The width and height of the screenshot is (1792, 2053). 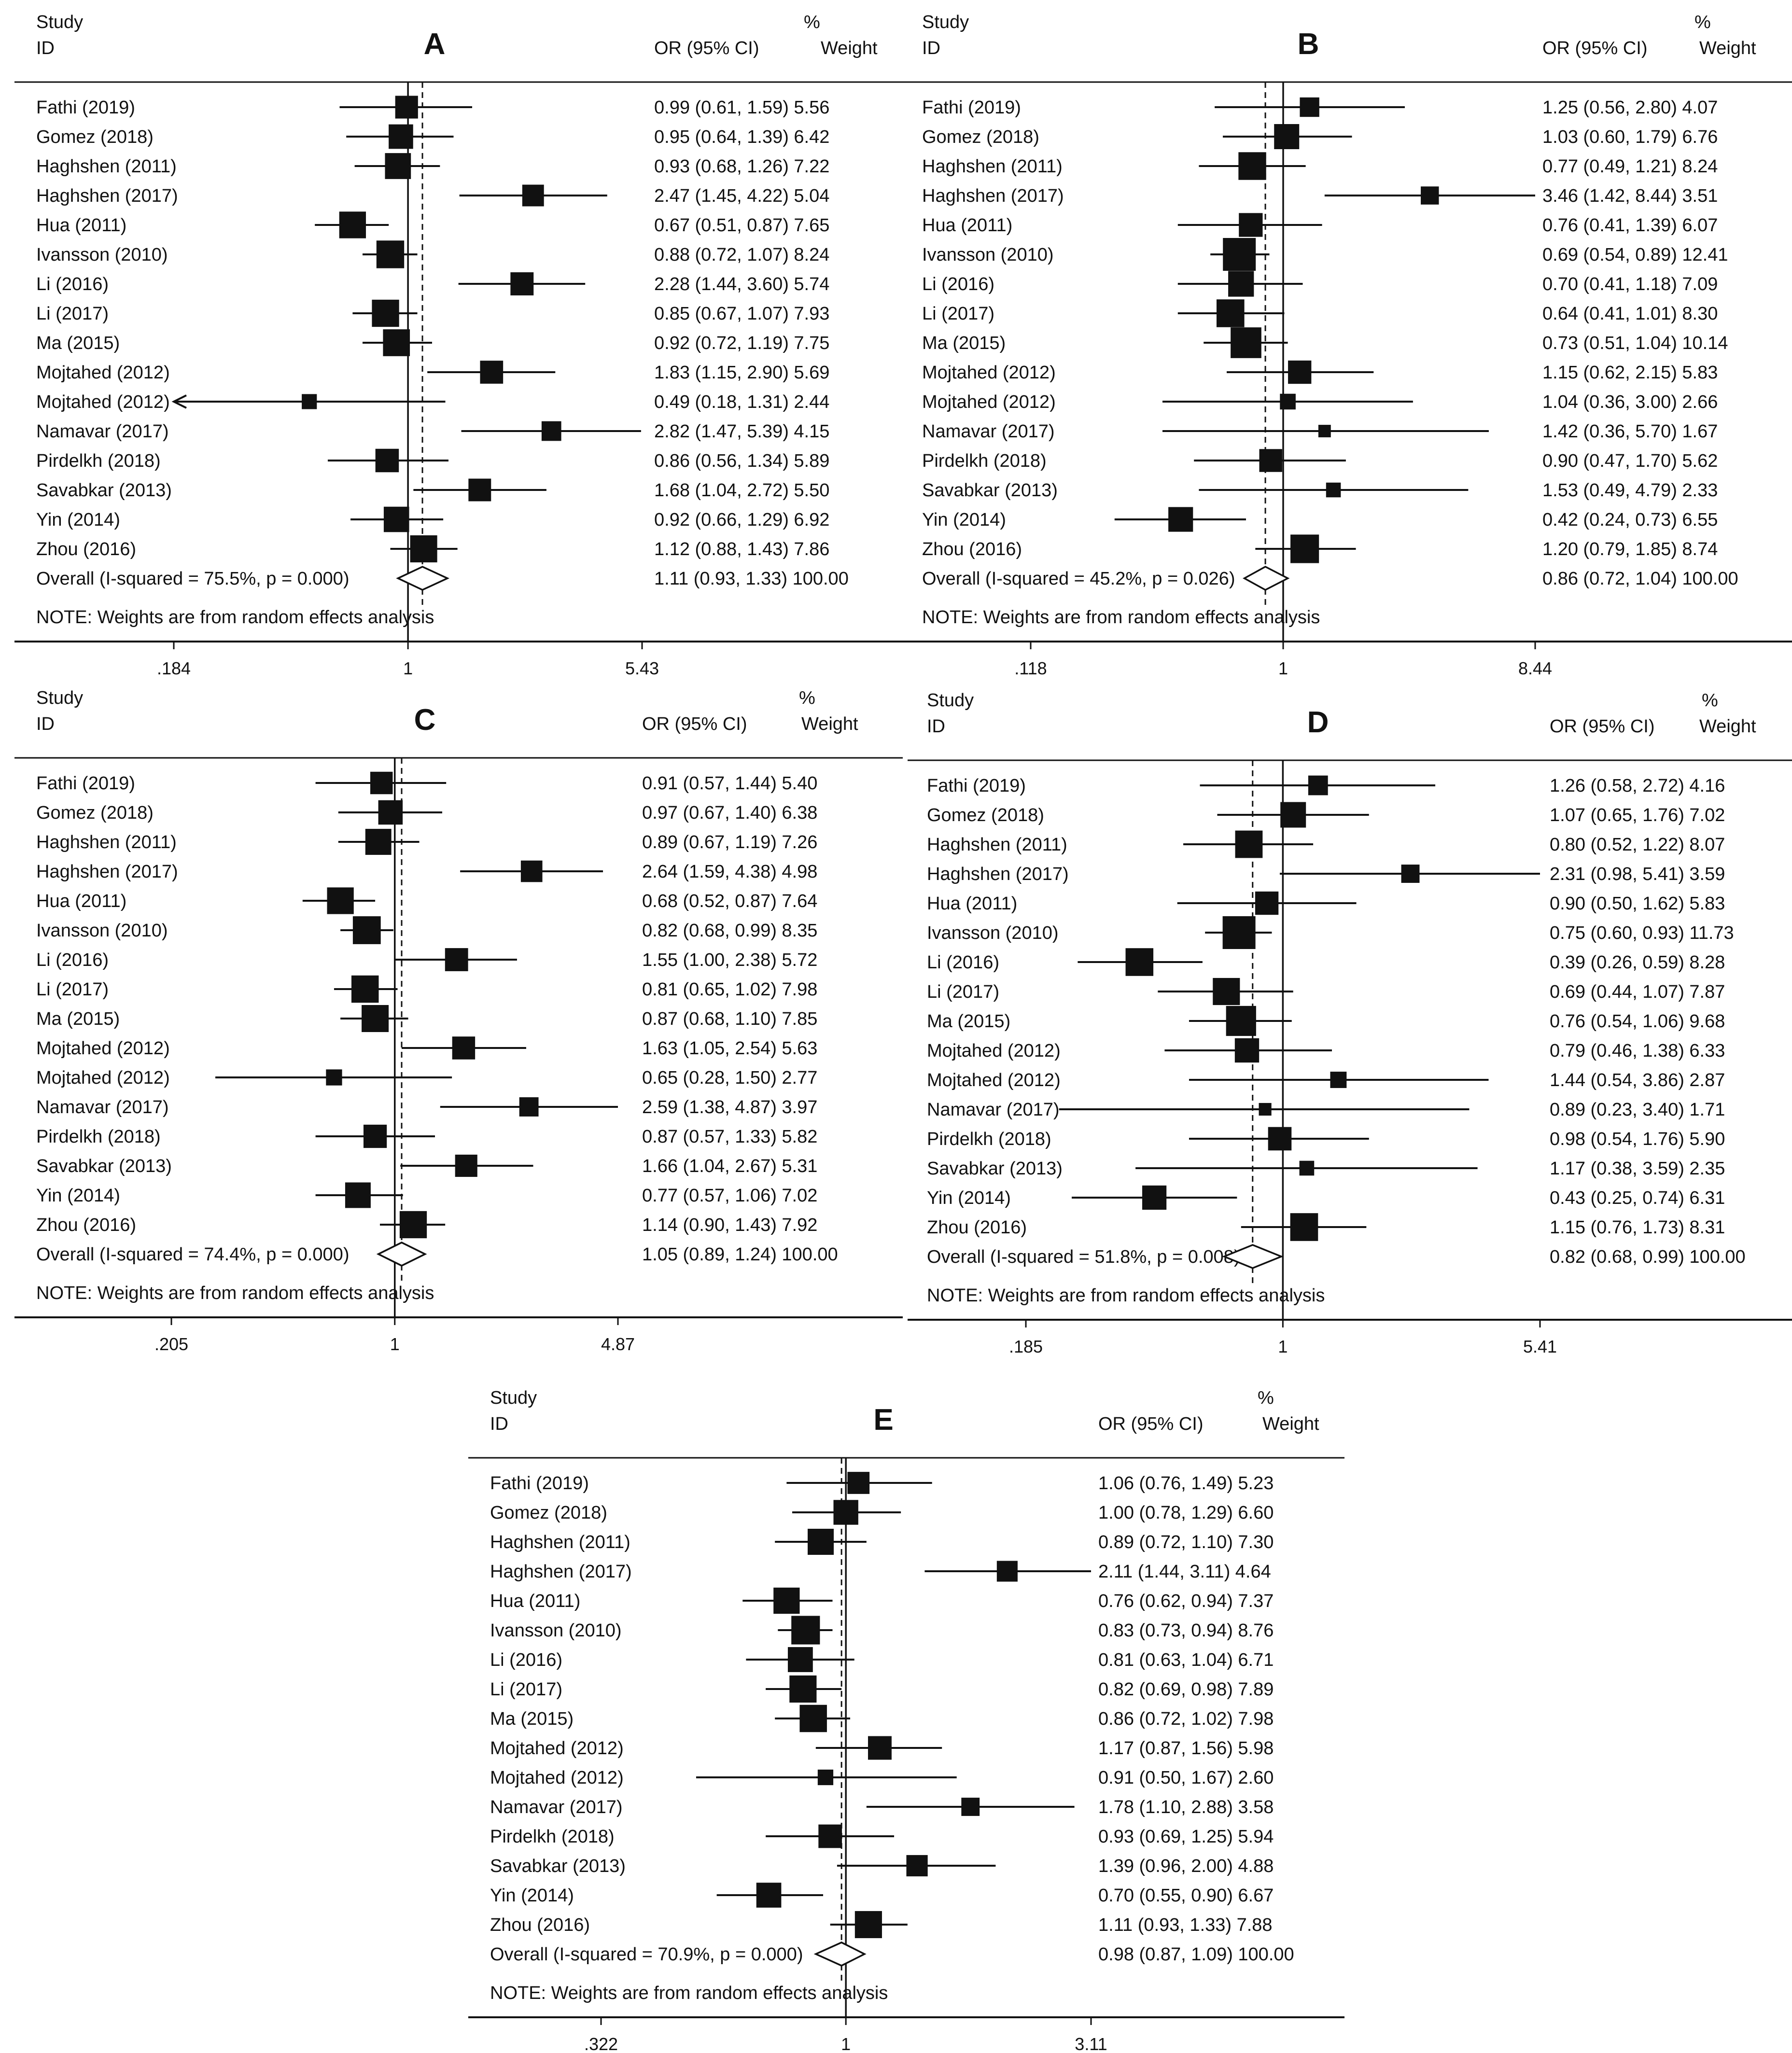 I want to click on overall-or-text: 0.86 (0.72, 1.04) 100.00, so click(x=1640, y=579).